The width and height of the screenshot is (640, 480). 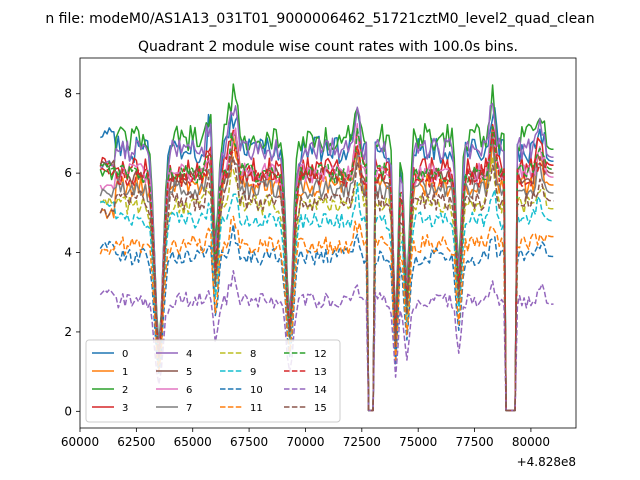 I want to click on y-tick-label: 6, so click(x=68, y=173).